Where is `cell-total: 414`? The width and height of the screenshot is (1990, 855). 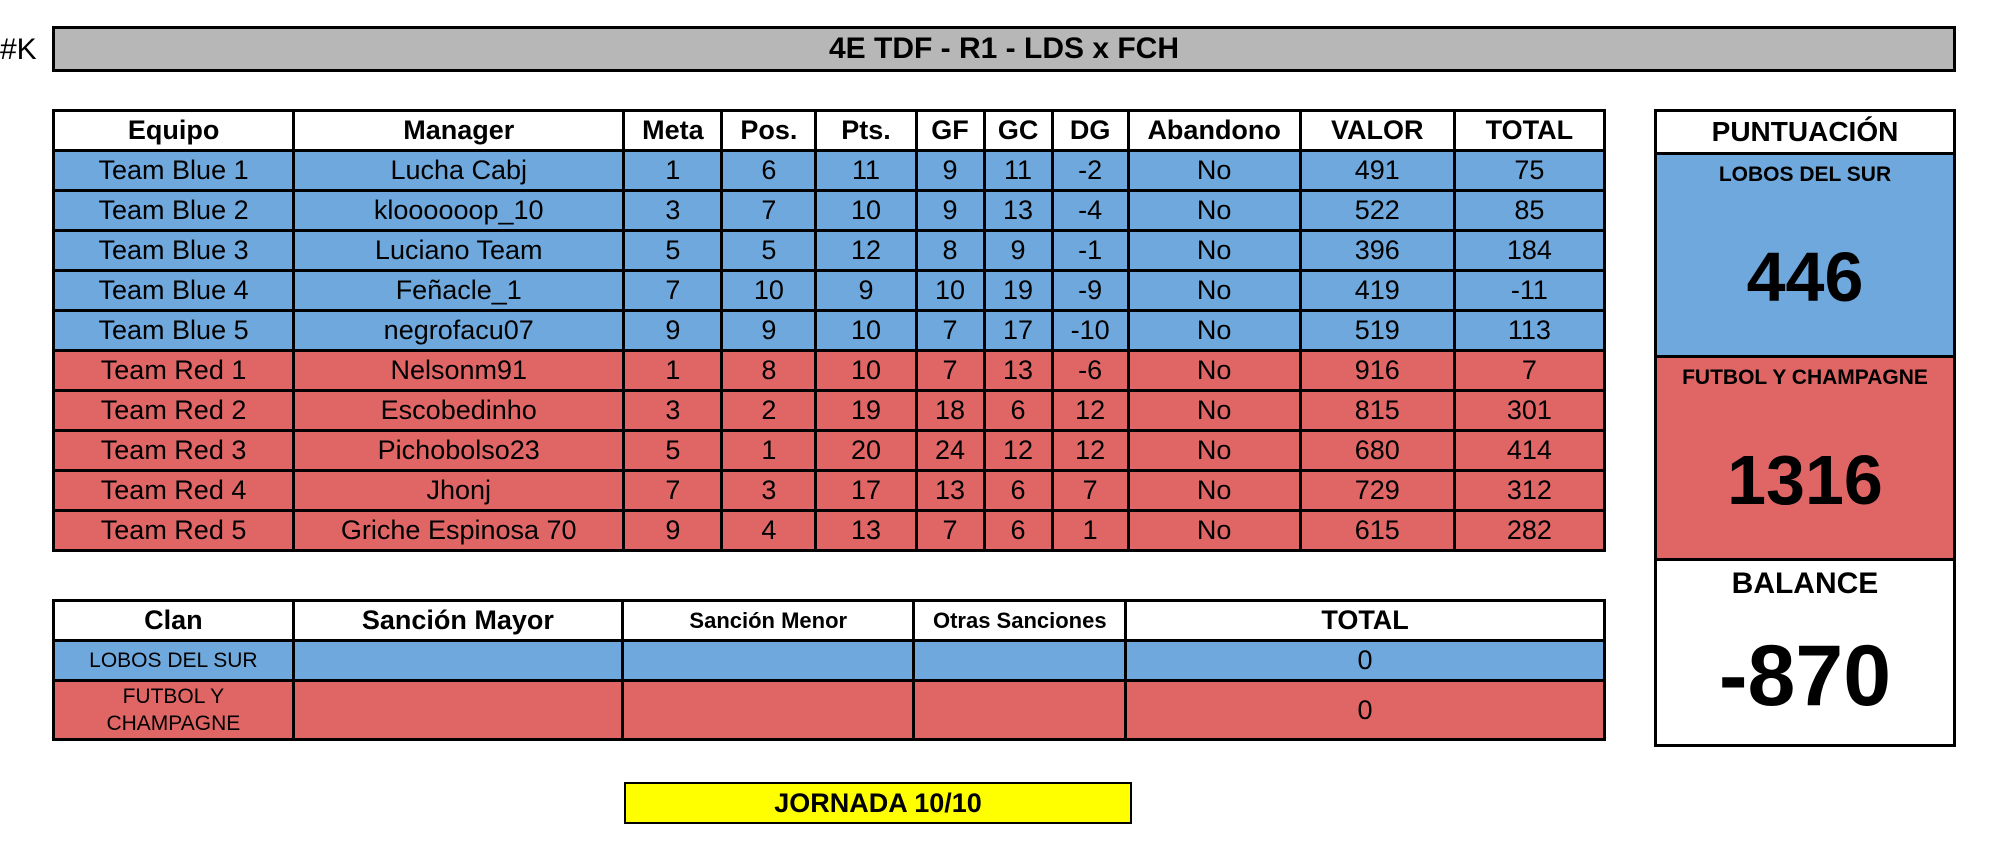 cell-total: 414 is located at coordinates (1529, 450).